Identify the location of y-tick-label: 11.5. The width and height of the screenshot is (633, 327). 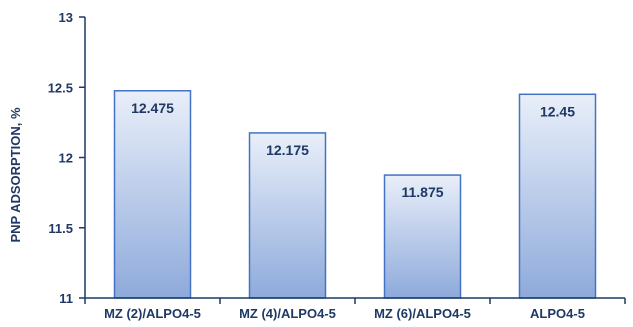
(60, 228).